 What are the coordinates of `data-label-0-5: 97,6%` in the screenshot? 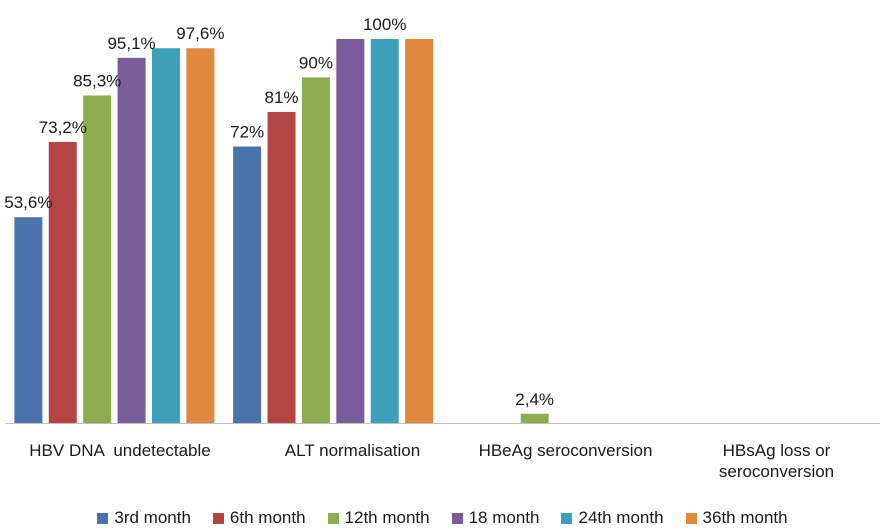 It's located at (200, 33).